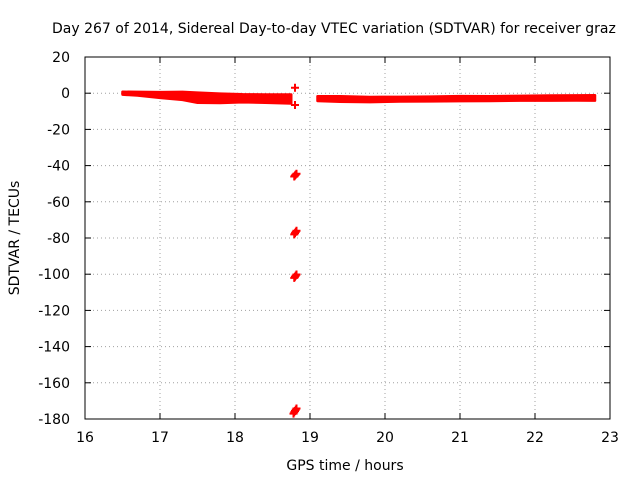 This screenshot has width=640, height=480. What do you see at coordinates (85, 438) in the screenshot?
I see `x-tick-label: 16` at bounding box center [85, 438].